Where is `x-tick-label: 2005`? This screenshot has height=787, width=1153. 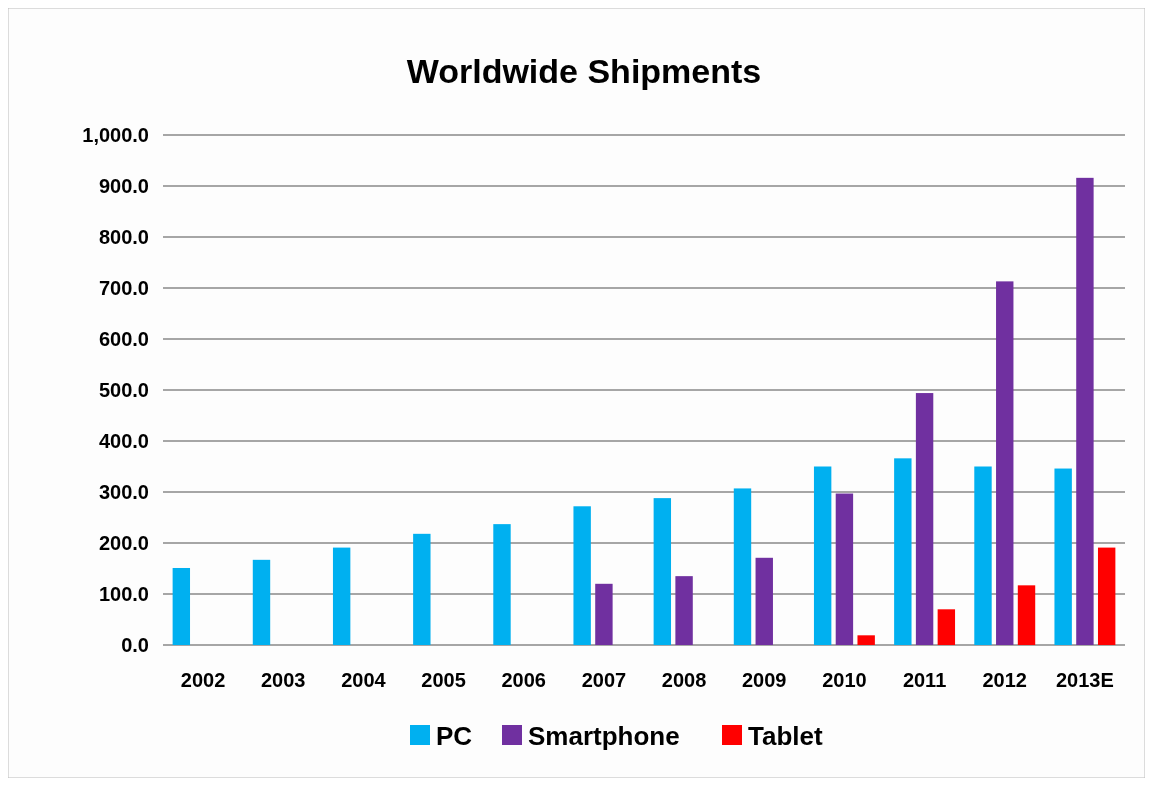 x-tick-label: 2005 is located at coordinates (443, 680).